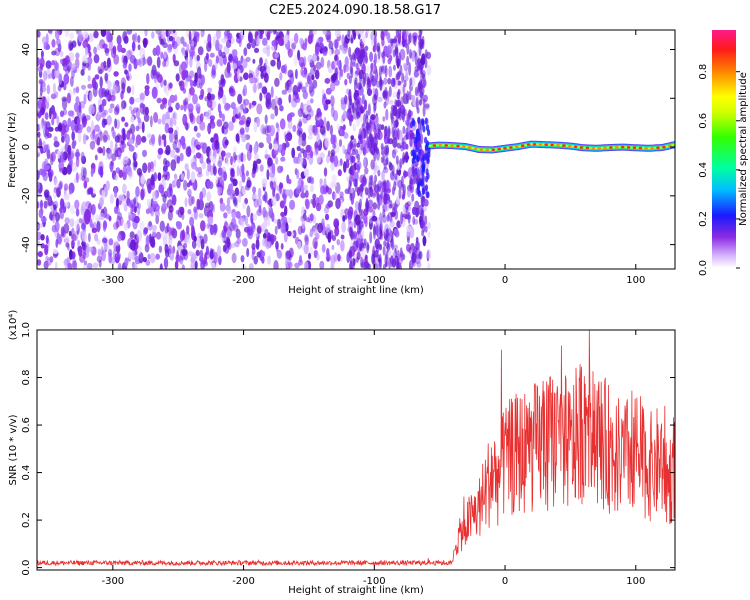 The image size is (750, 600). I want to click on colorbar-tick-label: 0.2, so click(703, 219).